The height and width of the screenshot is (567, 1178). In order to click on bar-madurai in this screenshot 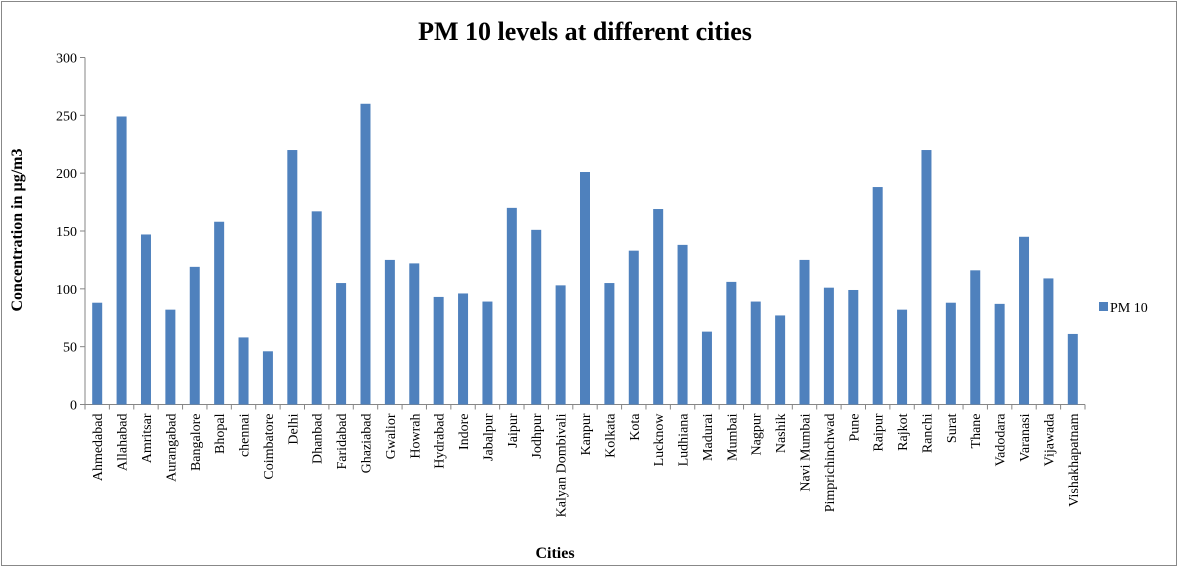, I will do `click(706, 368)`.